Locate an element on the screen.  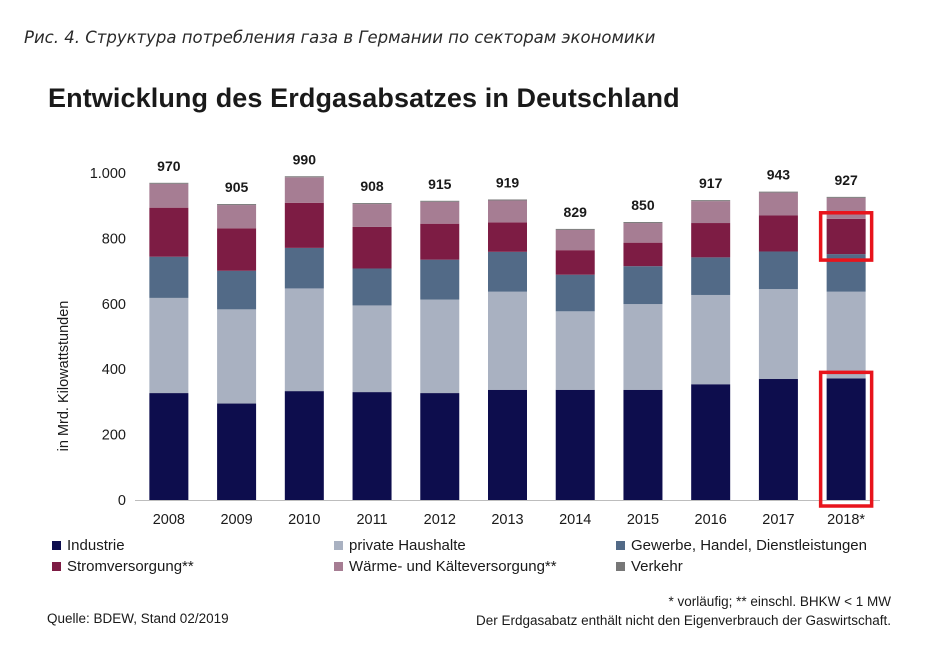
x-tick-label: 2011 is located at coordinates (371, 520).